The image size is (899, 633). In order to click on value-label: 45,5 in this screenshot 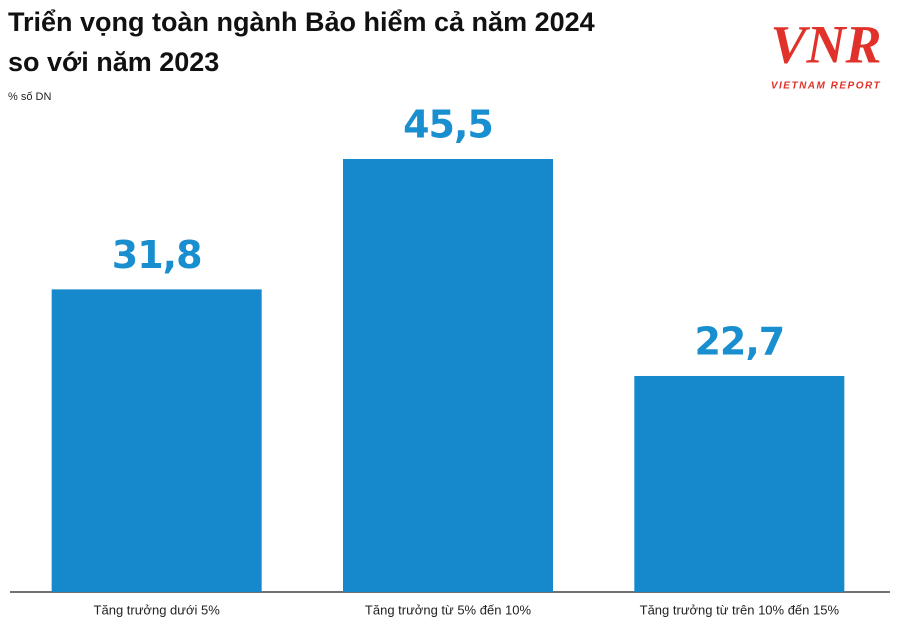, I will do `click(448, 125)`.